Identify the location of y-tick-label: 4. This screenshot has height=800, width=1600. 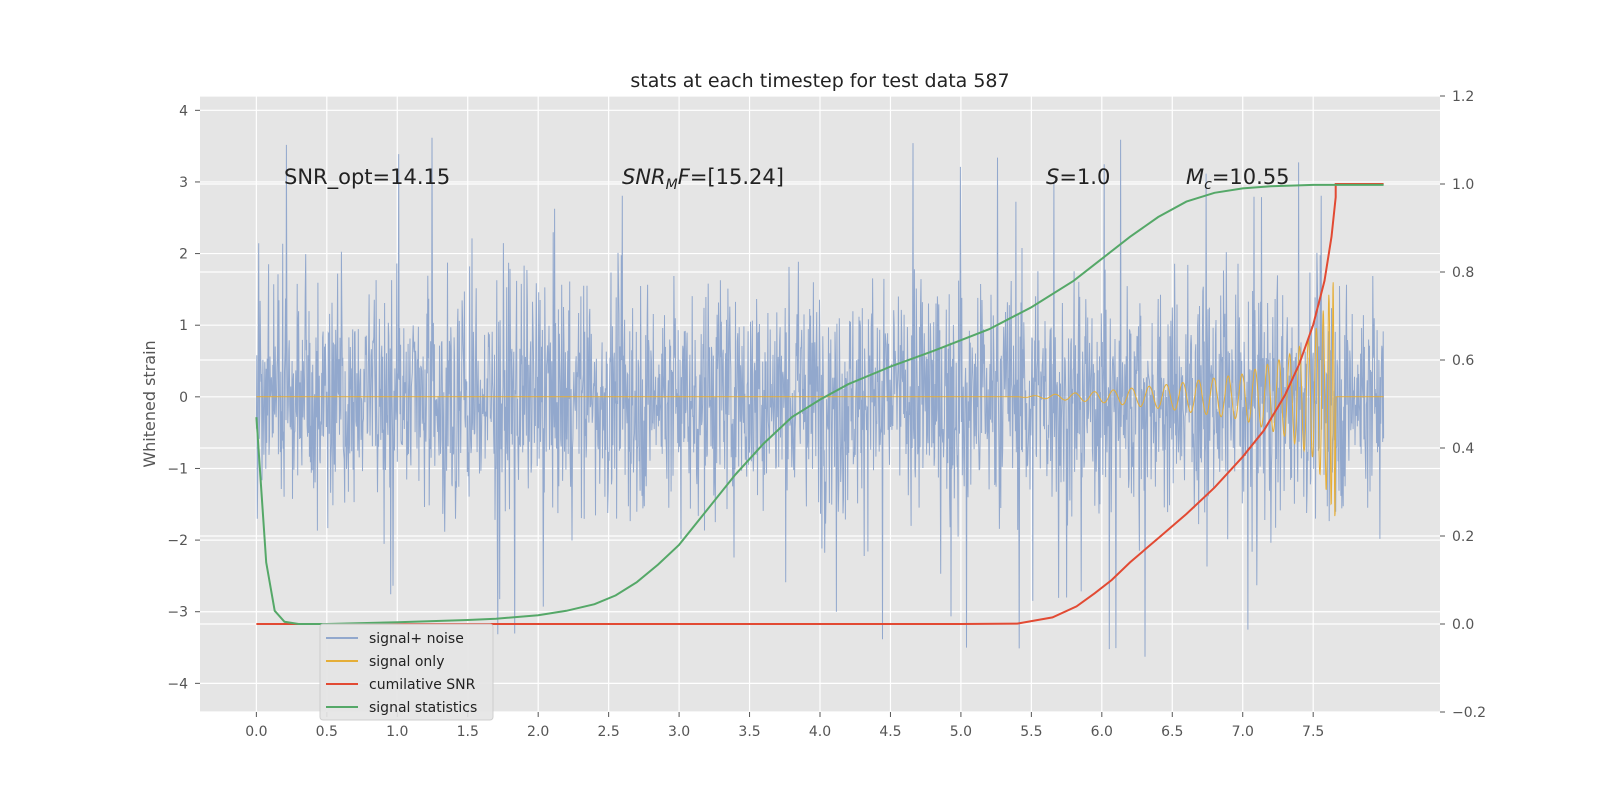
(183, 111).